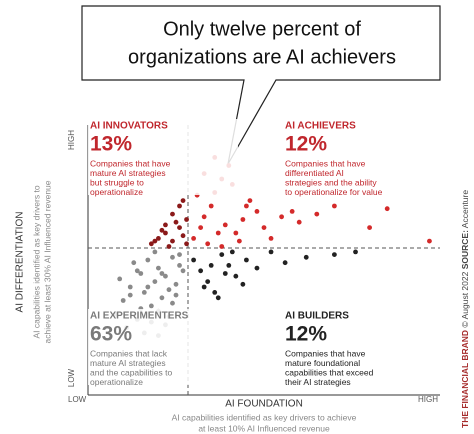 The width and height of the screenshot is (474, 434). Describe the element at coordinates (465, 379) in the screenshot. I see `credit-brand: THE FINANCIAL BRAND` at that location.